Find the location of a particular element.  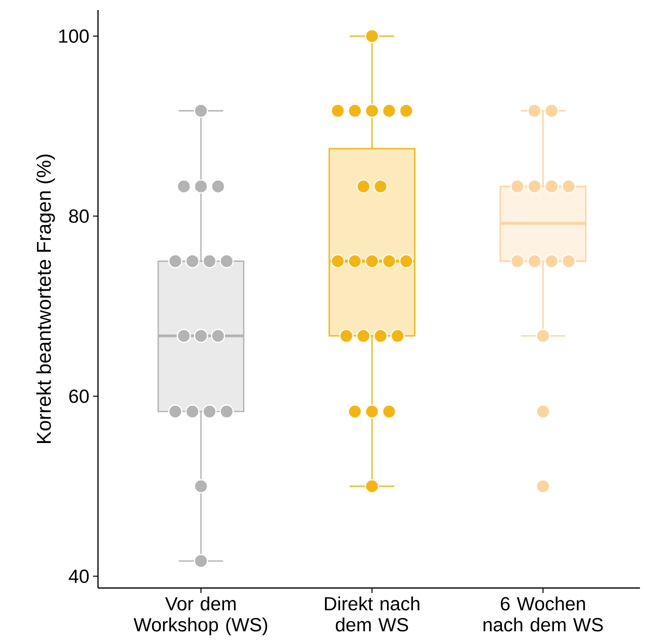

y-tick-label: 60 is located at coordinates (79, 396).